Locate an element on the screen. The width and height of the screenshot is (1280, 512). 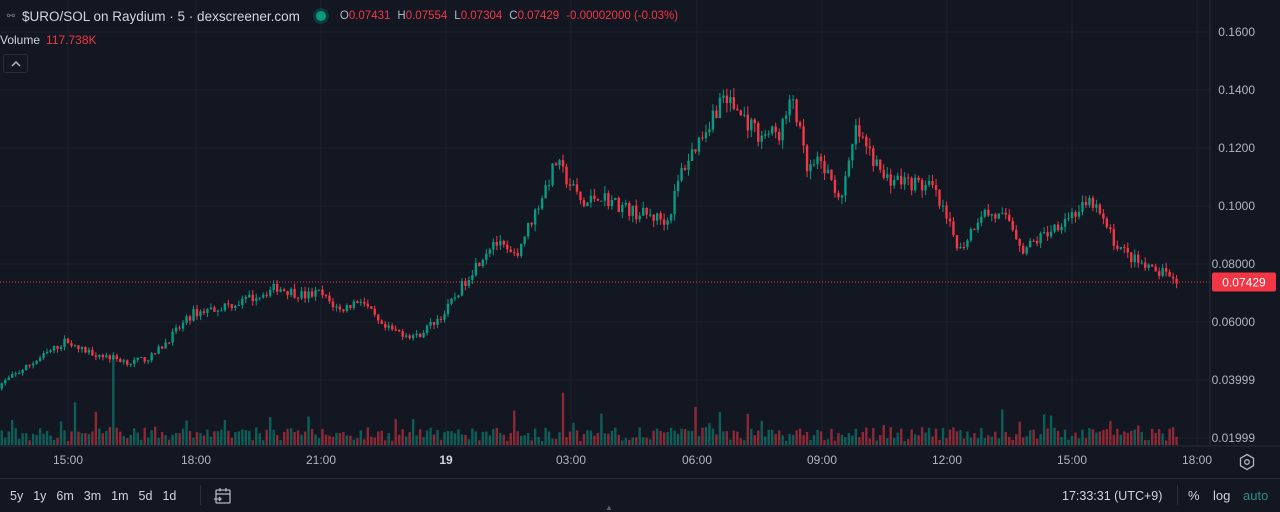
log-toggle: log is located at coordinates (1222, 495).